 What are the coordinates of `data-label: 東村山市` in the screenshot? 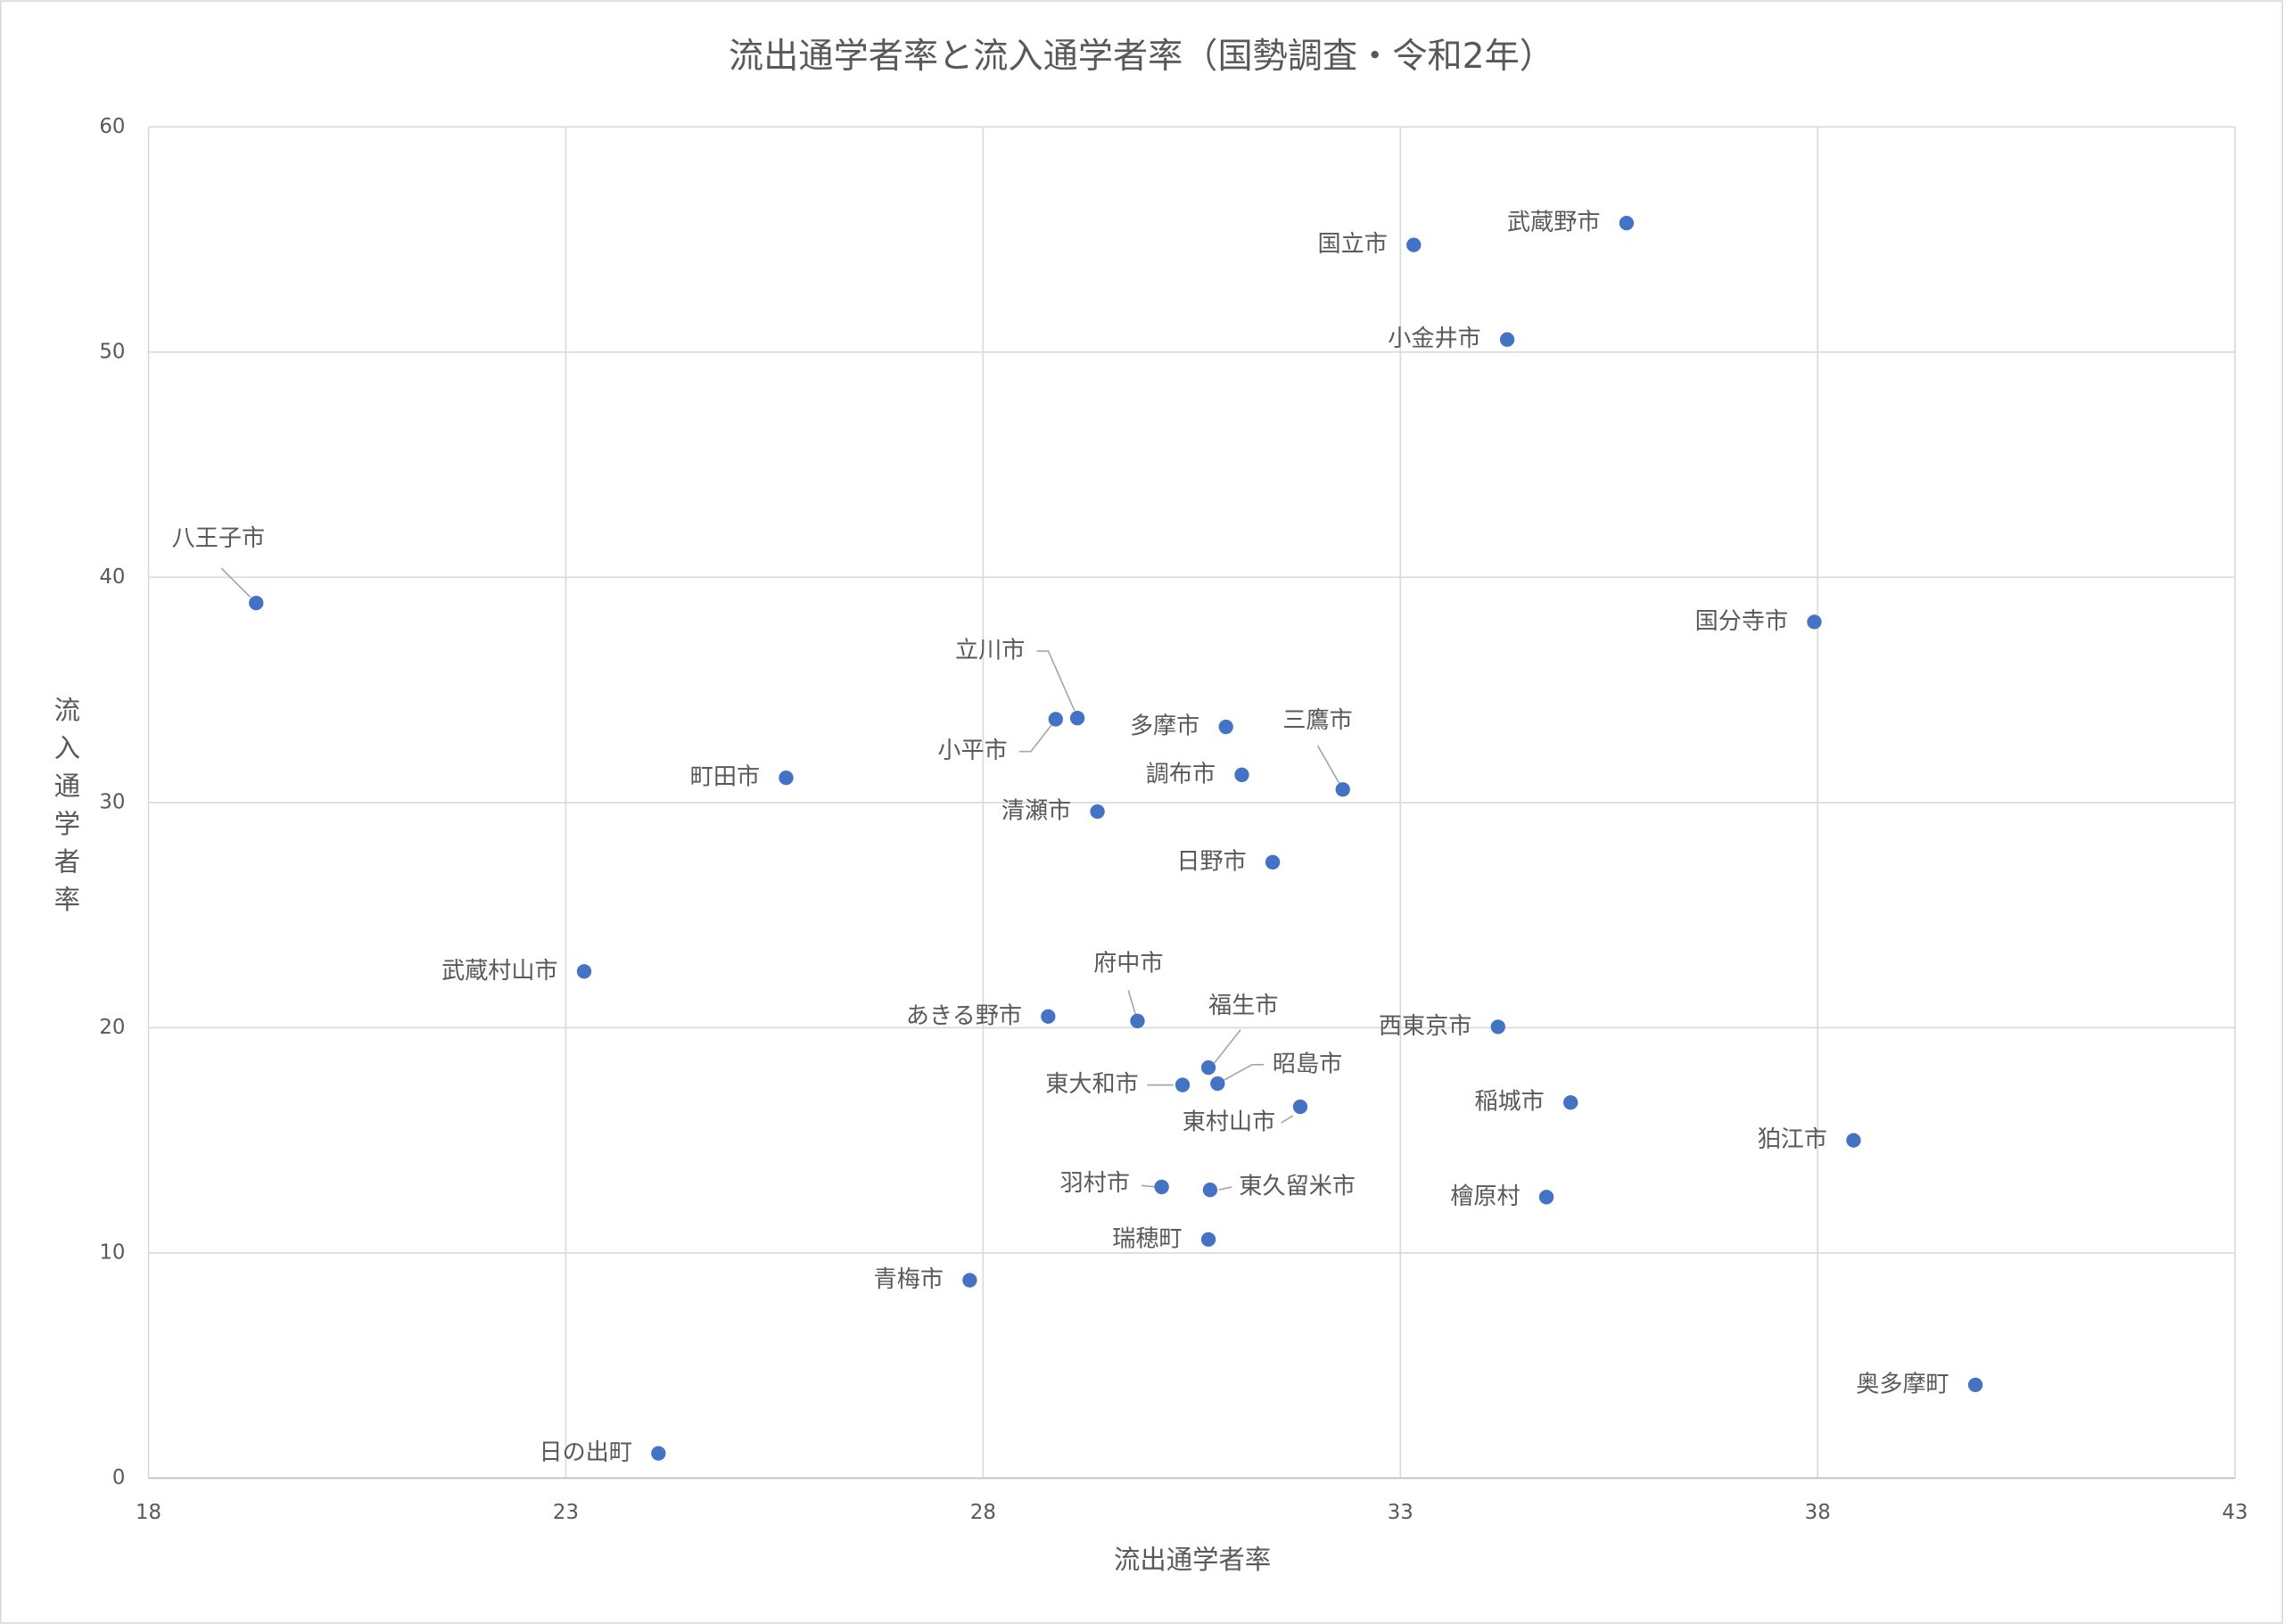 It's located at (1229, 1122).